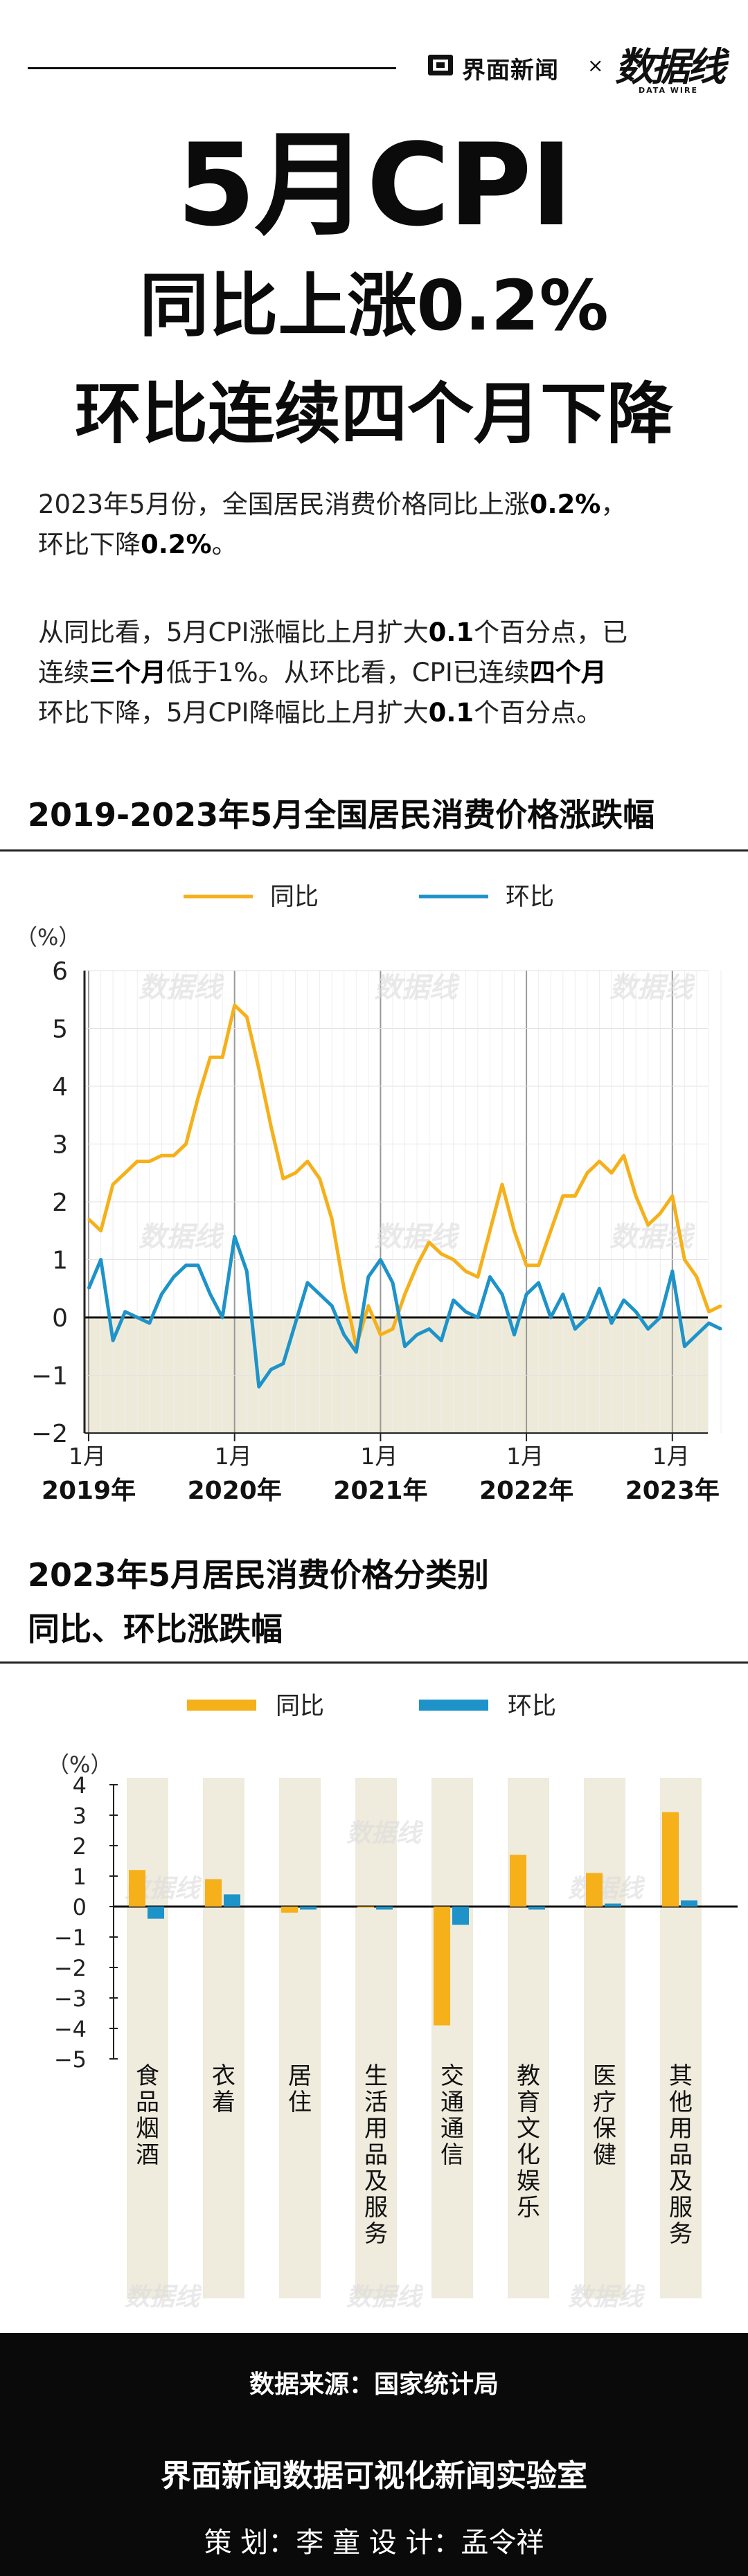 This screenshot has width=748, height=2576. What do you see at coordinates (374, 1662) in the screenshot?
I see `bar-chart-rule` at bounding box center [374, 1662].